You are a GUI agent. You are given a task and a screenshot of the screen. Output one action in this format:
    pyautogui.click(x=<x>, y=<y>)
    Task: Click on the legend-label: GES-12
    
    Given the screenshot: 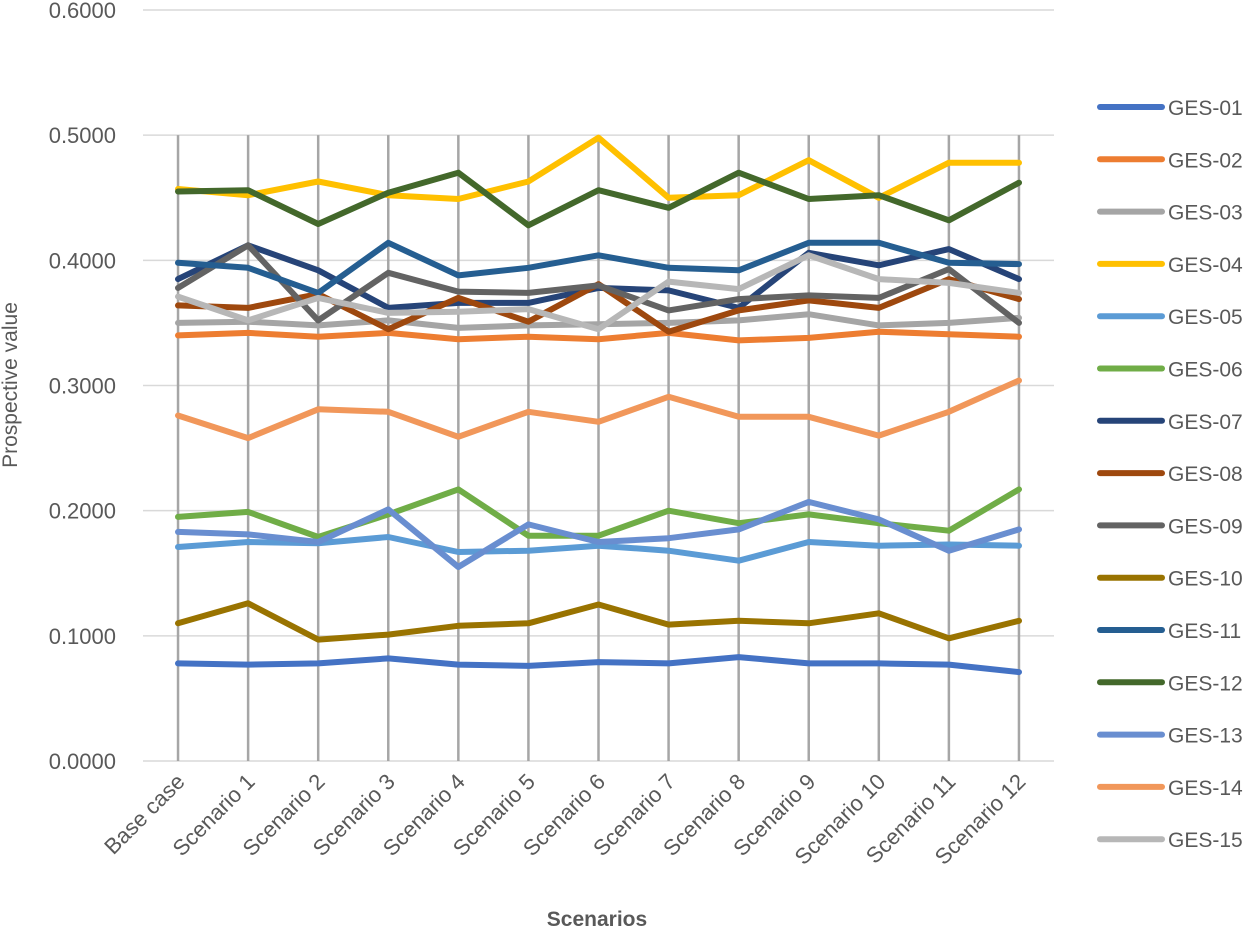 What is the action you would take?
    pyautogui.click(x=1205, y=683)
    